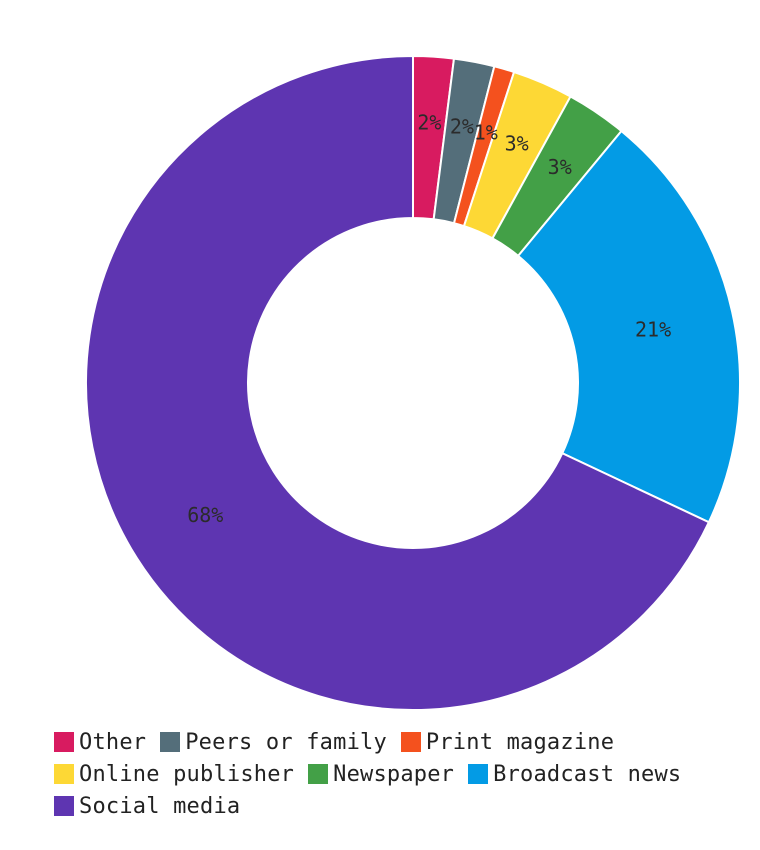 The width and height of the screenshot is (760, 850). Describe the element at coordinates (478, 774) in the screenshot. I see `legend-swatch-broadcast-news` at that location.